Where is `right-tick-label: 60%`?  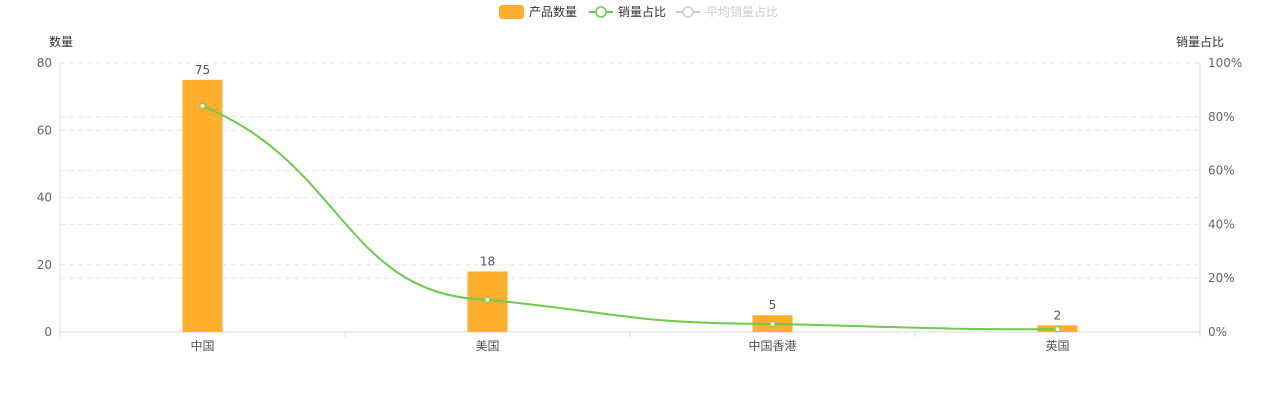 right-tick-label: 60% is located at coordinates (1221, 171).